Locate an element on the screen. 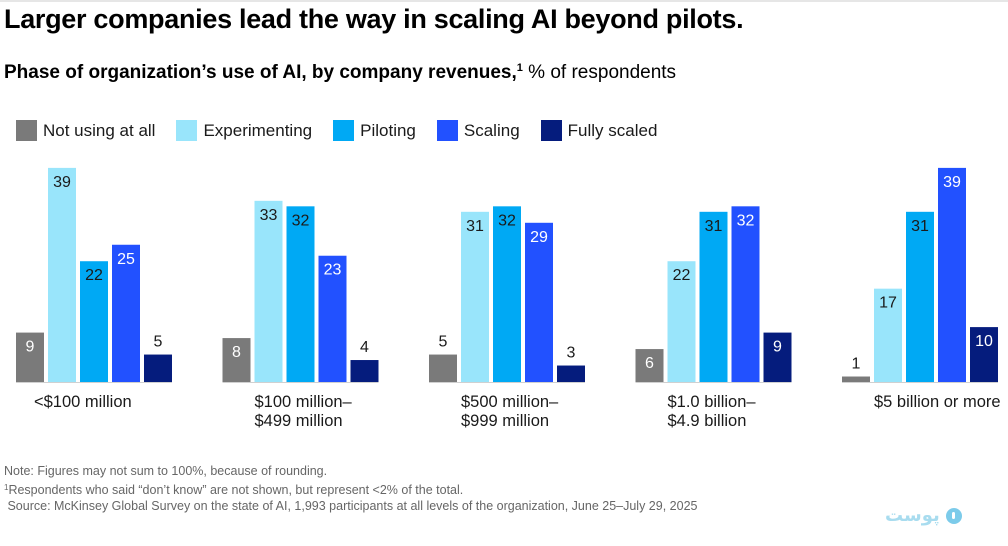 The height and width of the screenshot is (546, 1008). legend-item: Scaling is located at coordinates (478, 130).